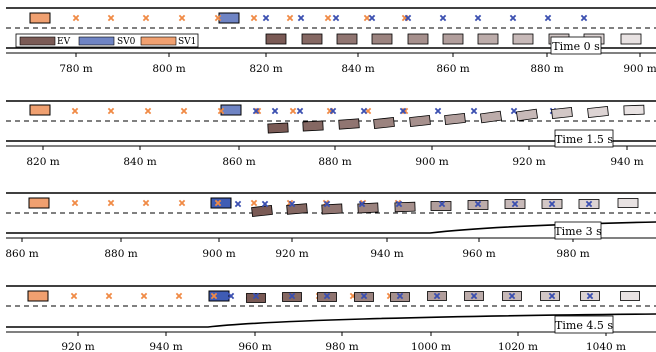 This screenshot has width=656, height=352. I want to click on road-bottom-edge, so click(331, 227).